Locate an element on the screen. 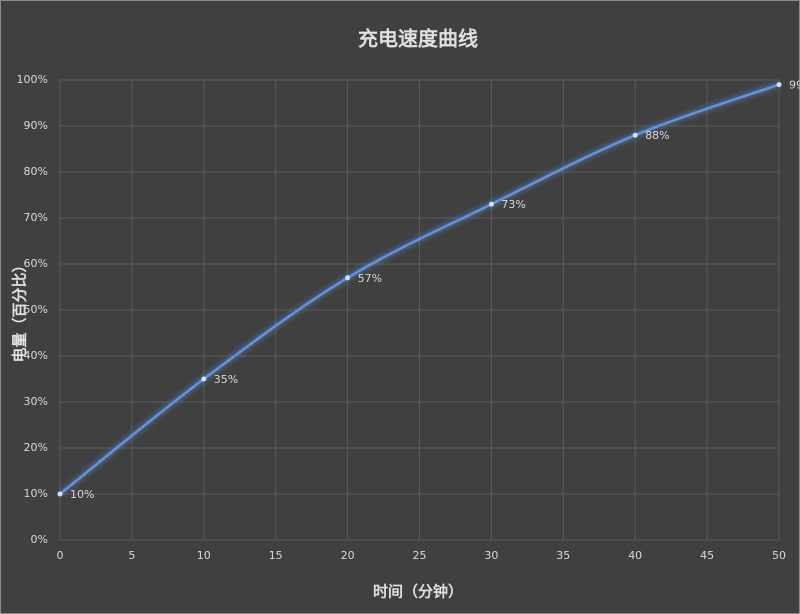 This screenshot has width=800, height=614. data-label: 73% is located at coordinates (513, 204).